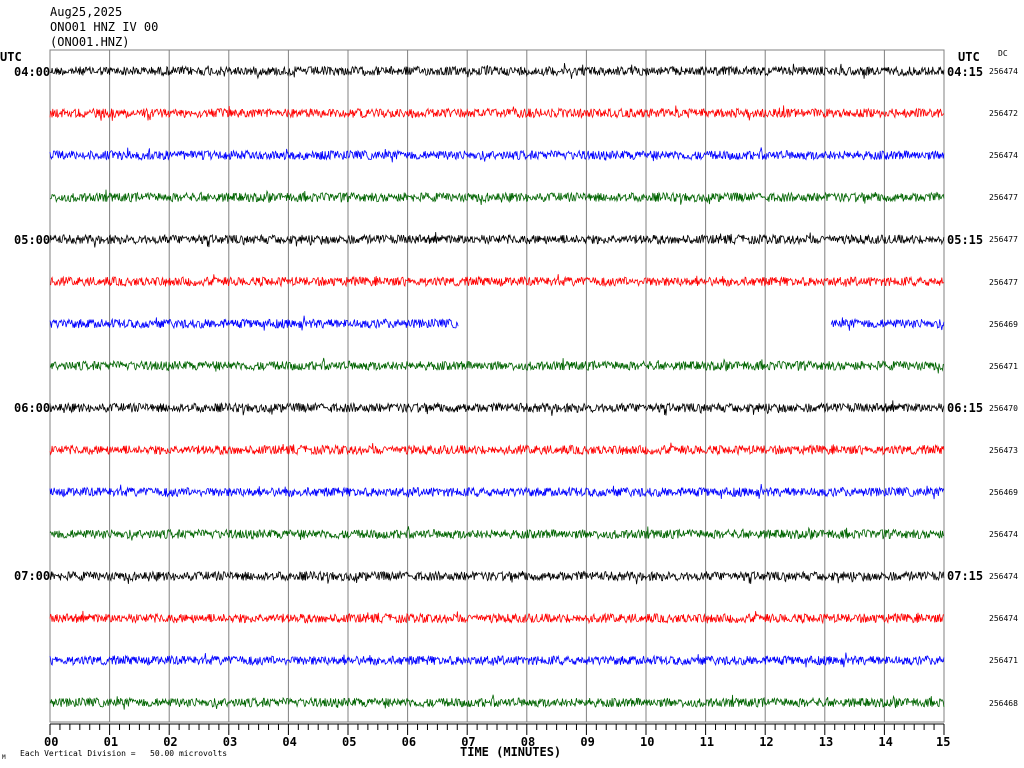  Describe the element at coordinates (349, 742) in the screenshot. I see `x-tick-label: 05` at that location.